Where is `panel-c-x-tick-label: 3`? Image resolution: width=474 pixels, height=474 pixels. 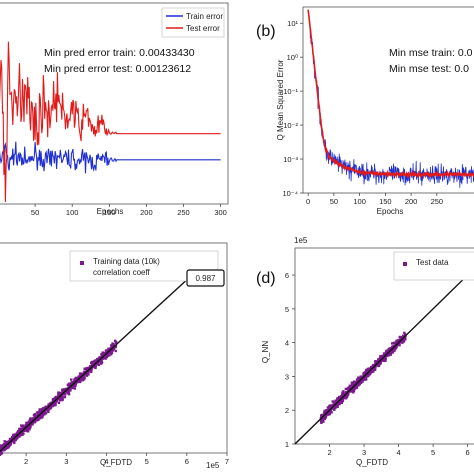
panel-c-x-tick-label: 3 is located at coordinates (66, 461).